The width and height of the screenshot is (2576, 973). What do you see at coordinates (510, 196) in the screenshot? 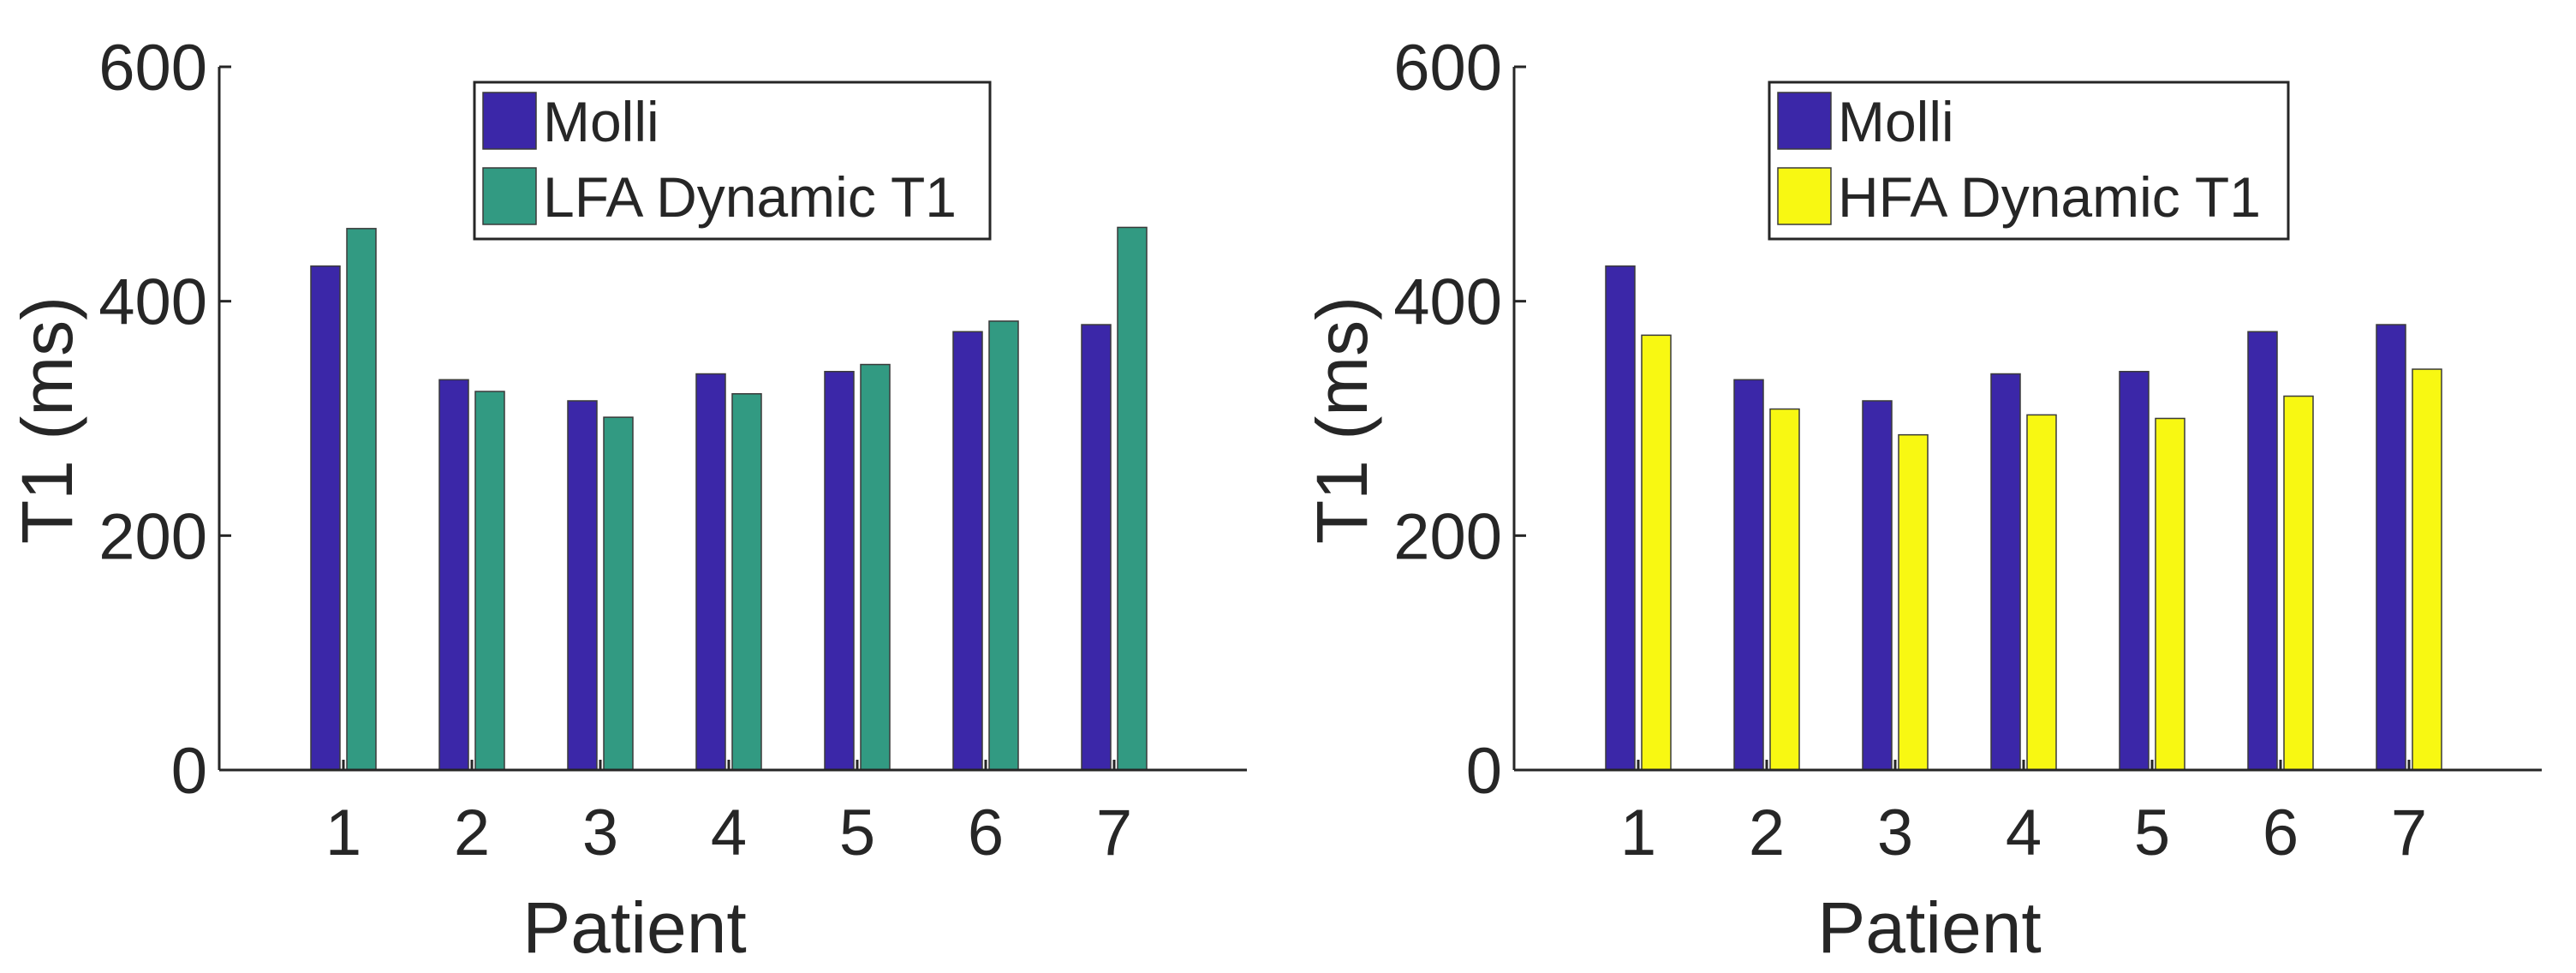
I see `legend-swatch-lfa-dynamic-t1` at bounding box center [510, 196].